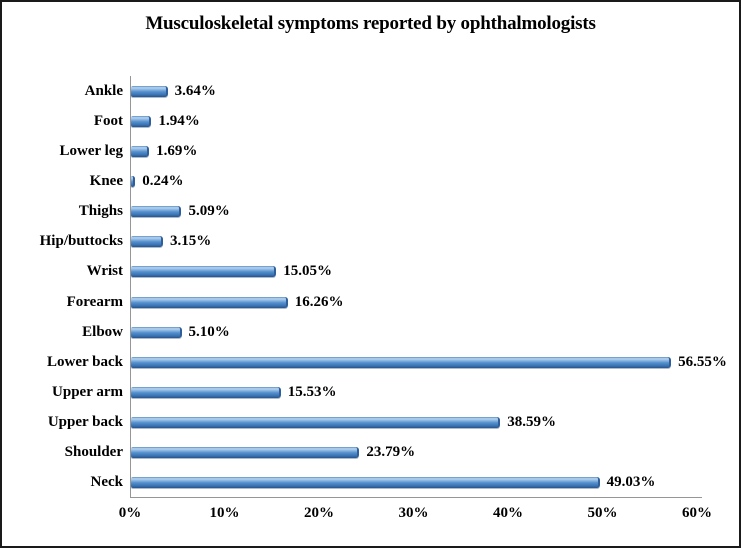 The width and height of the screenshot is (741, 548). Describe the element at coordinates (702, 361) in the screenshot. I see `value-label: 56.55%` at that location.